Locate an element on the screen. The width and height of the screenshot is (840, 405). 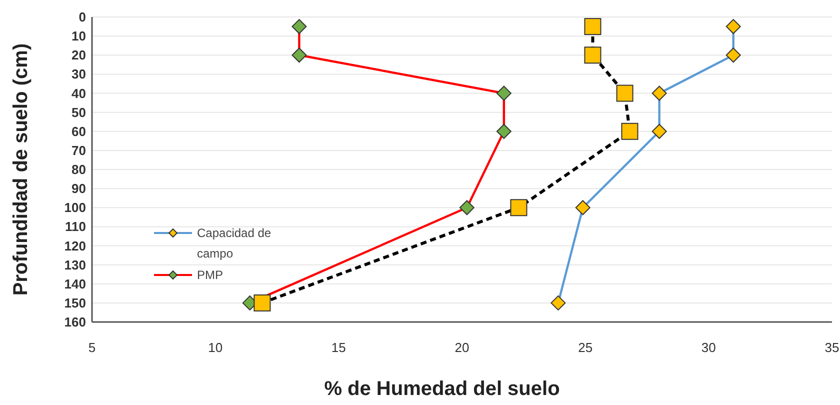
y-tick-label: 40 is located at coordinates (79, 93).